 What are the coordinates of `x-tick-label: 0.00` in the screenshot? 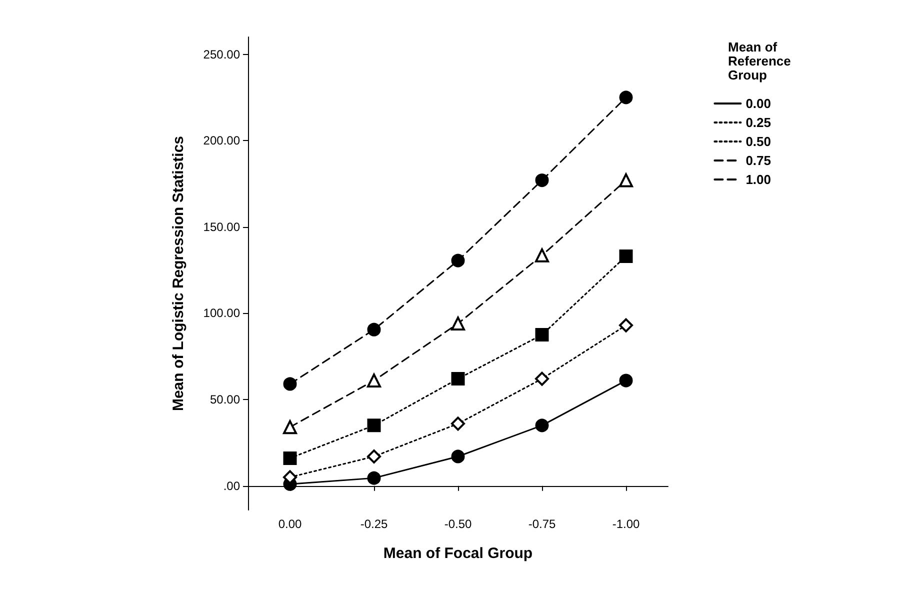 It's located at (290, 524).